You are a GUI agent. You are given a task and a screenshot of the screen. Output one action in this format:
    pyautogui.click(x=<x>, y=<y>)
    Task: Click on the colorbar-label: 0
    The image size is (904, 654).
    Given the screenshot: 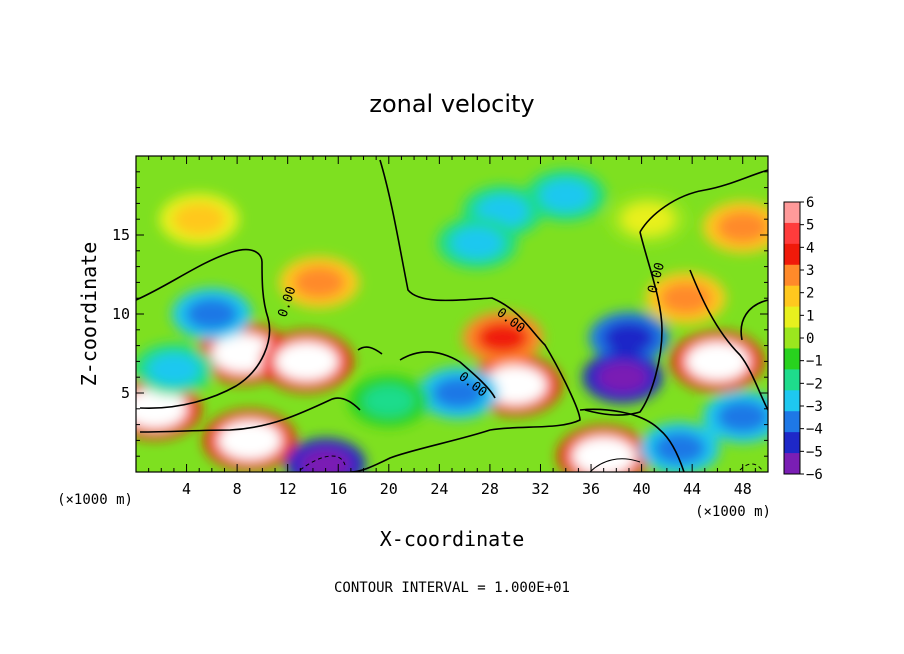 What is the action you would take?
    pyautogui.click(x=810, y=339)
    